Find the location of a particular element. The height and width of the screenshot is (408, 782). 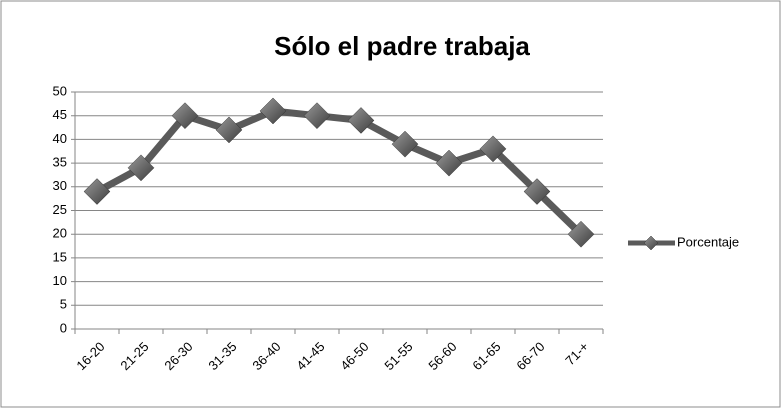

y-tick-label: 5 is located at coordinates (63, 304).